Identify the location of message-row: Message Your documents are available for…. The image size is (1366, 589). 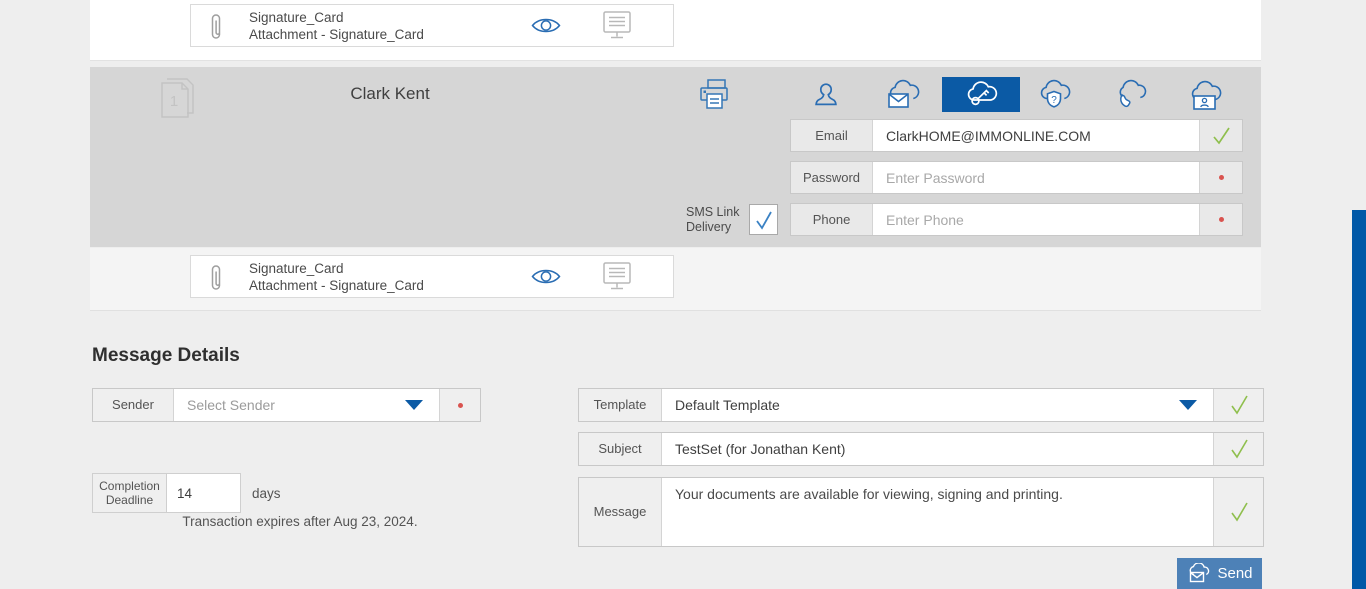
(921, 512).